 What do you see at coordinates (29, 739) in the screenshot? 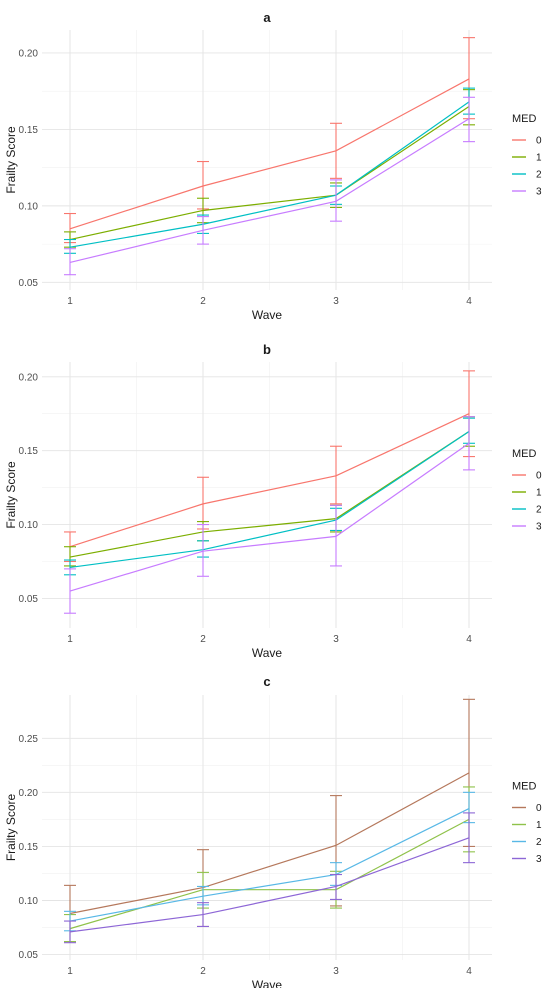
I see `y-tick-label: 0.25` at bounding box center [29, 739].